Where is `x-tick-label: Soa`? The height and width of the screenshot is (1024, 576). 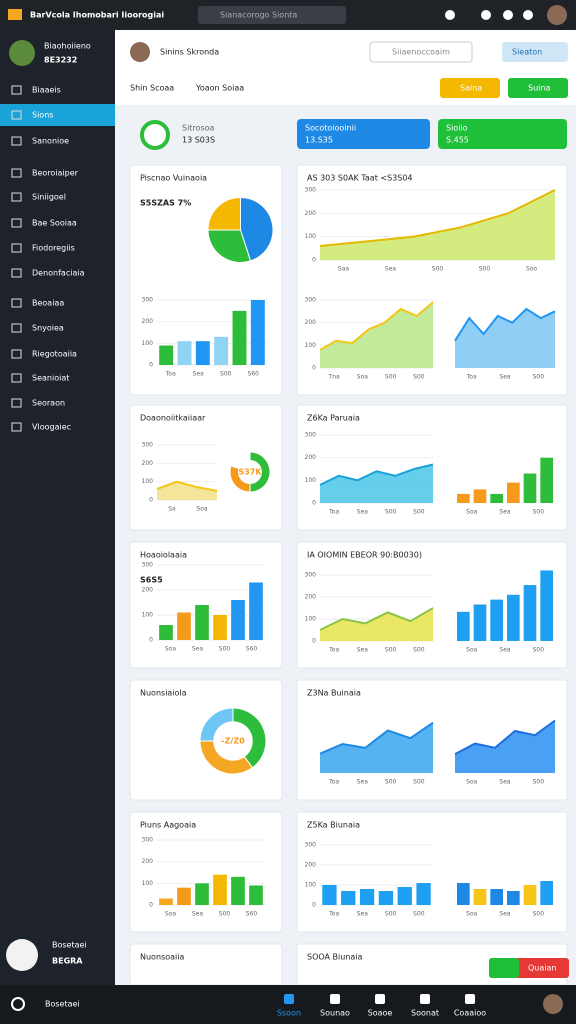 x-tick-label: Soa is located at coordinates (362, 377).